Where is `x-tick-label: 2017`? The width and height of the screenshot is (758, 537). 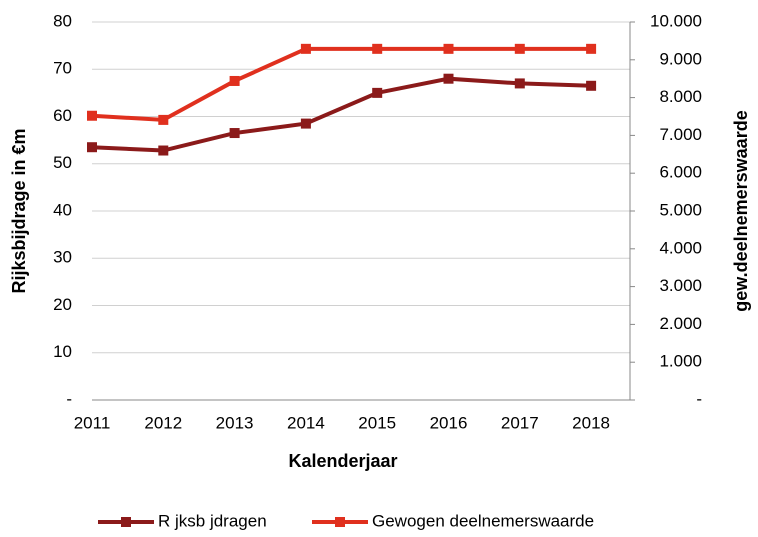
x-tick-label: 2017 is located at coordinates (520, 422).